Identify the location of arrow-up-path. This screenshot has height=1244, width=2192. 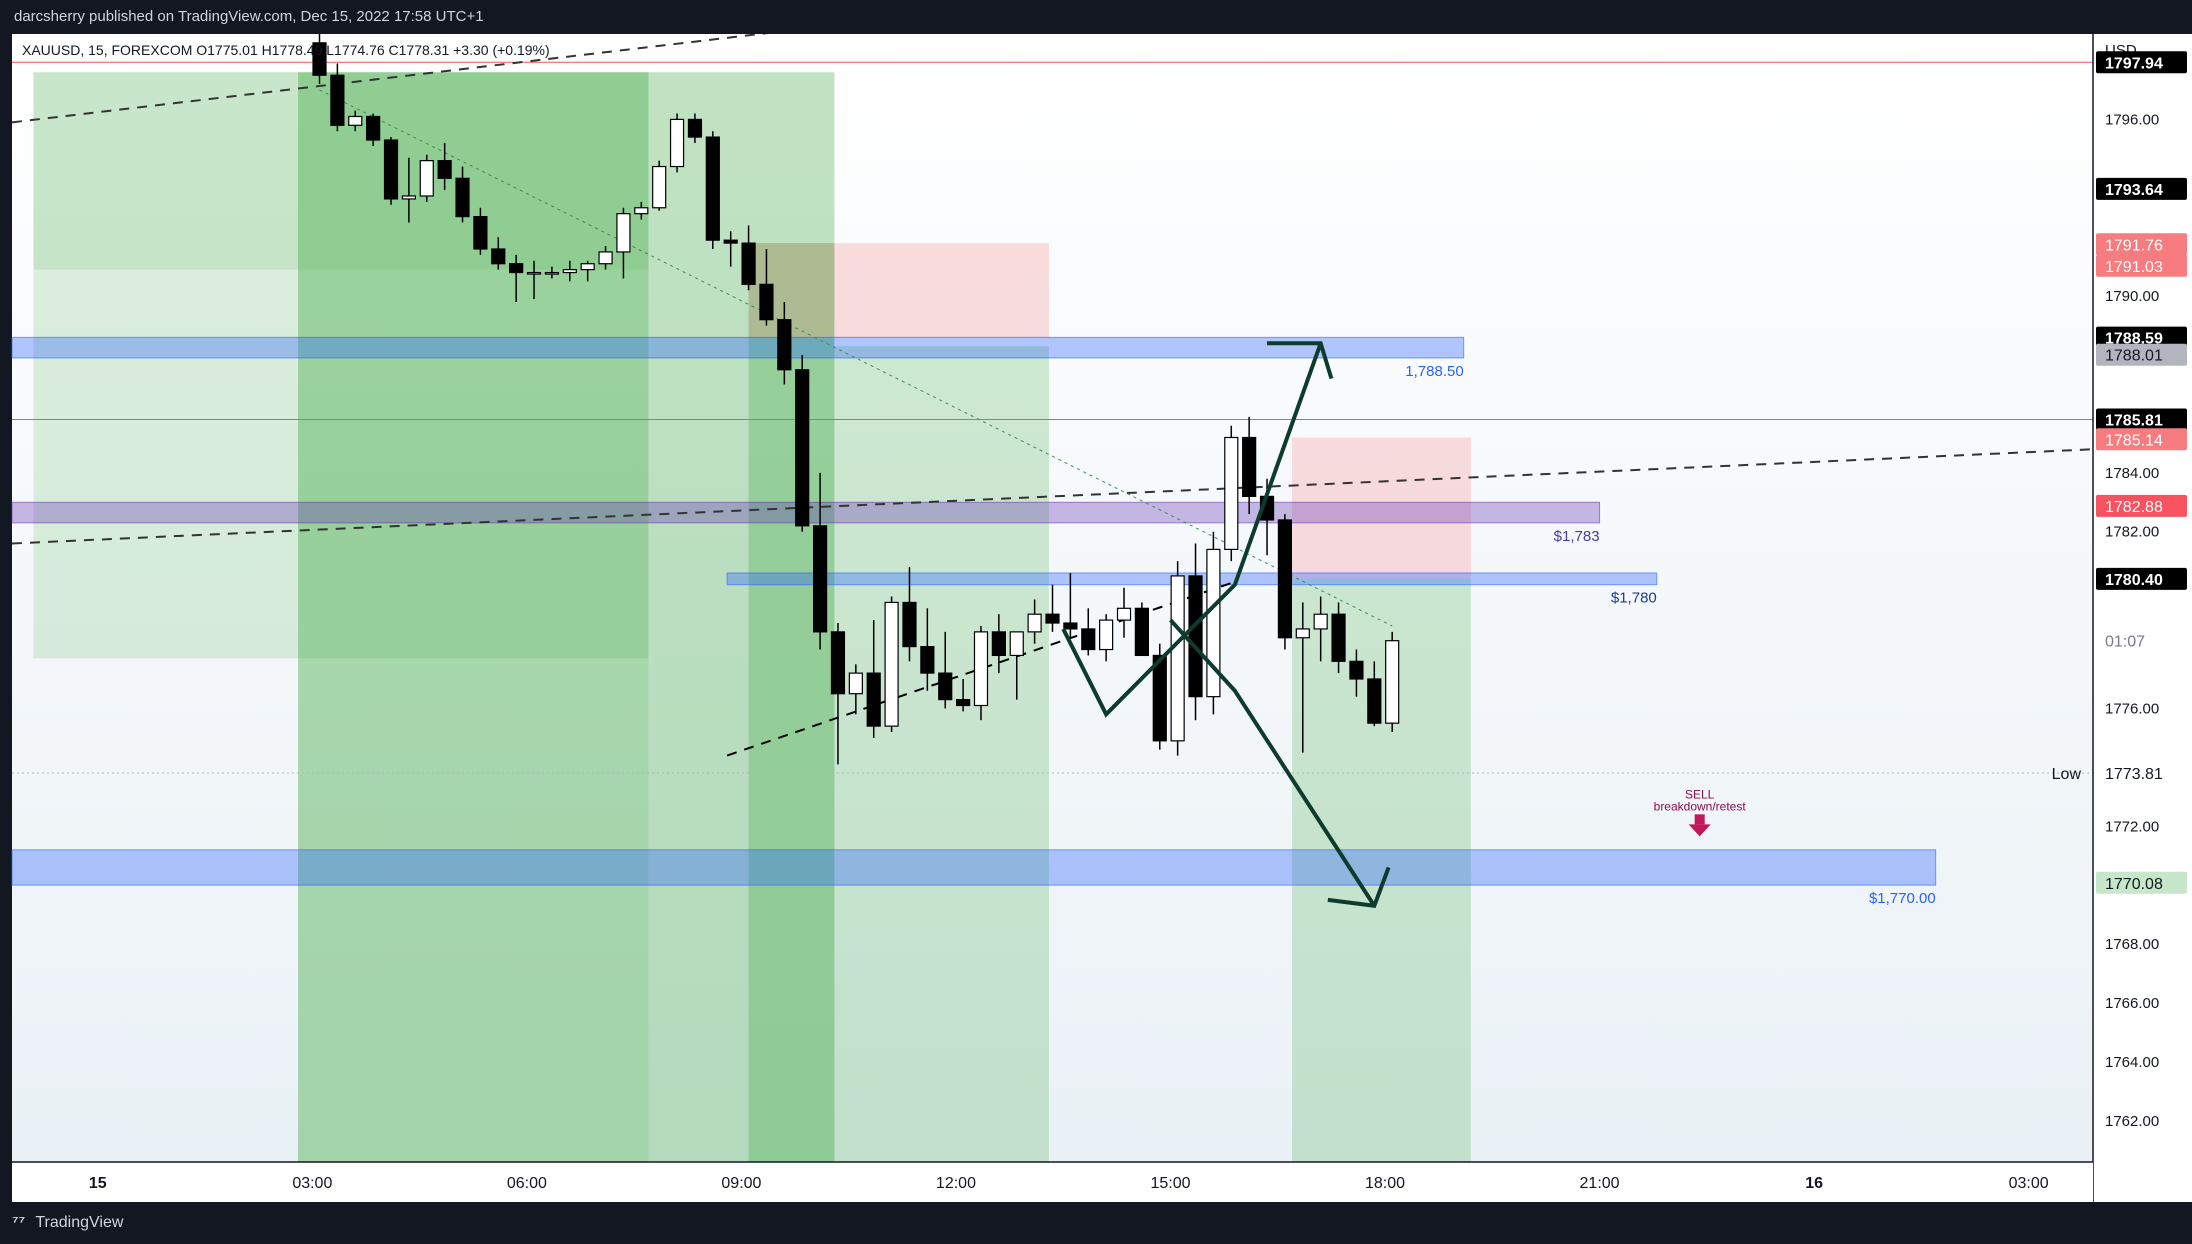
(1192, 530).